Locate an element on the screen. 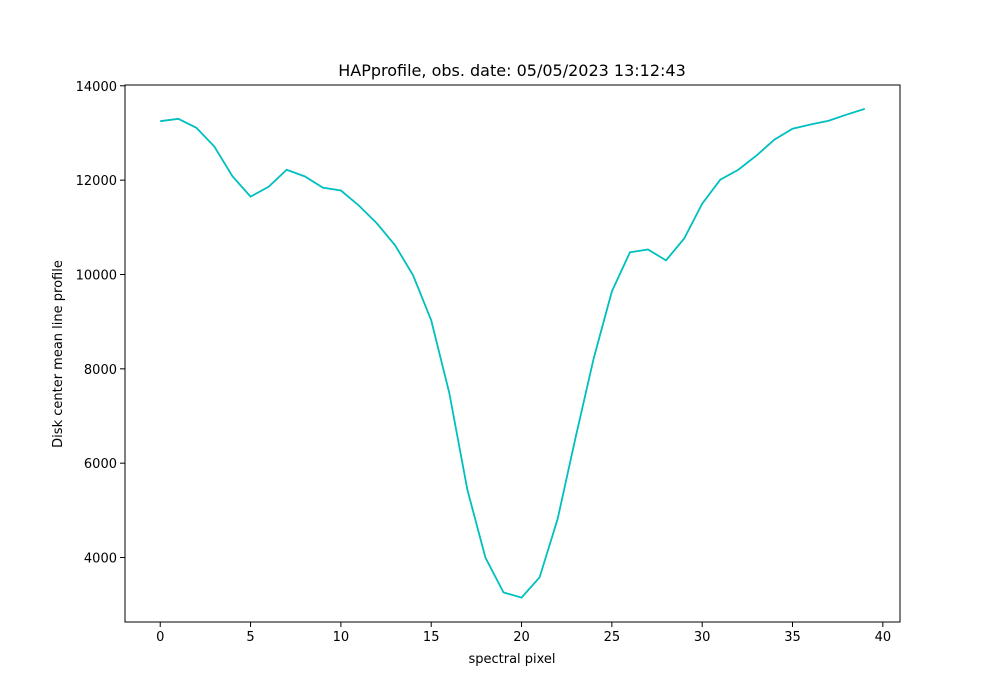 Image resolution: width=1000 pixels, height=700 pixels. x-tick-label: 30 is located at coordinates (702, 637).